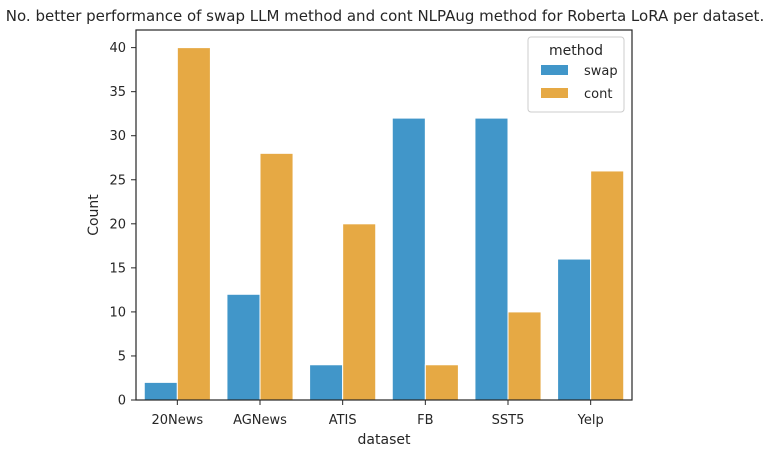  Describe the element at coordinates (193, 224) in the screenshot. I see `bar-cont-20news` at that location.